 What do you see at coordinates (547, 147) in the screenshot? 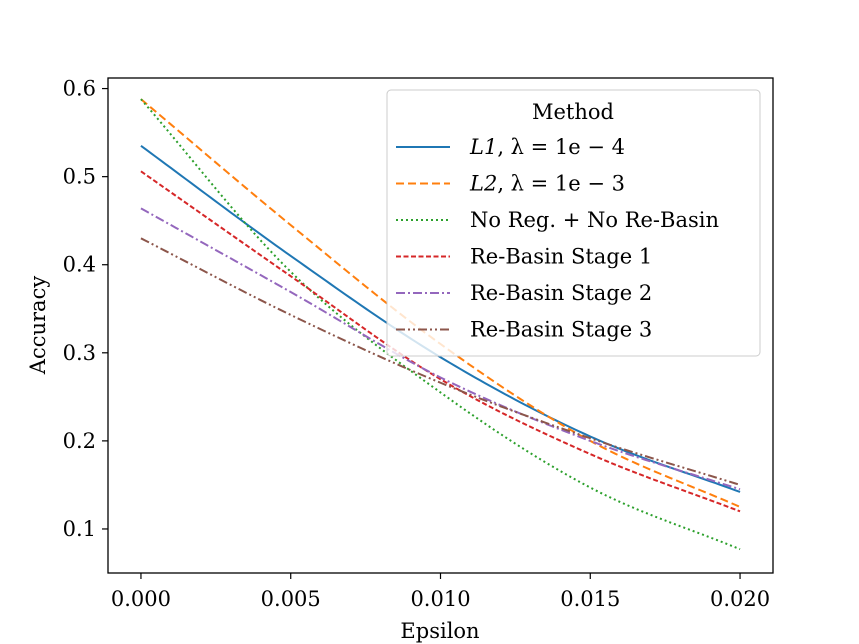
I see `legend-label-1: L1, λ = 1e − 4` at bounding box center [547, 147].